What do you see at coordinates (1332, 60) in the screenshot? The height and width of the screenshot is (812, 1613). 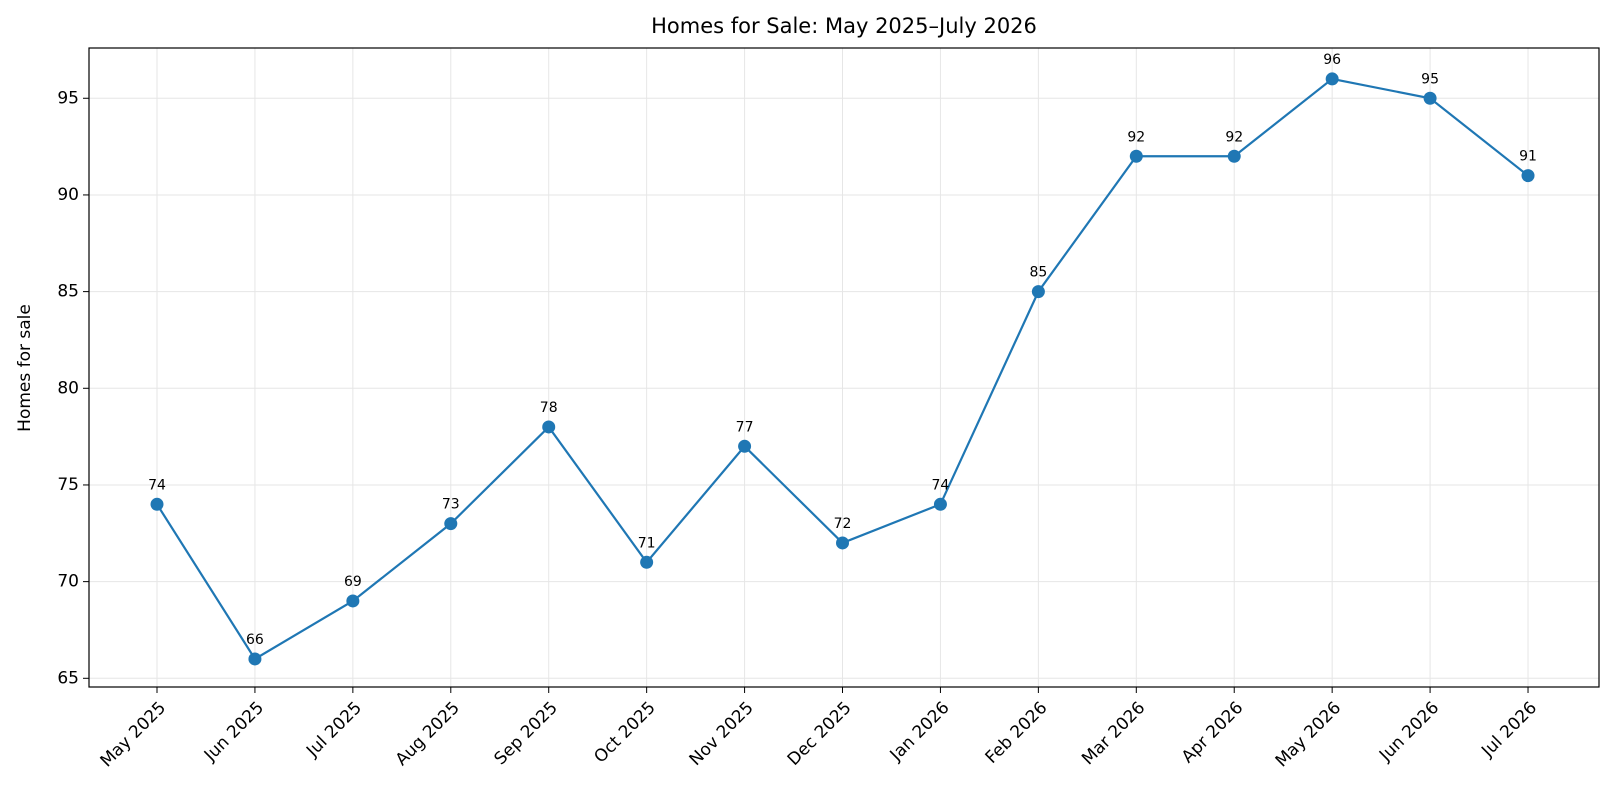 I see `data-label: 96` at bounding box center [1332, 60].